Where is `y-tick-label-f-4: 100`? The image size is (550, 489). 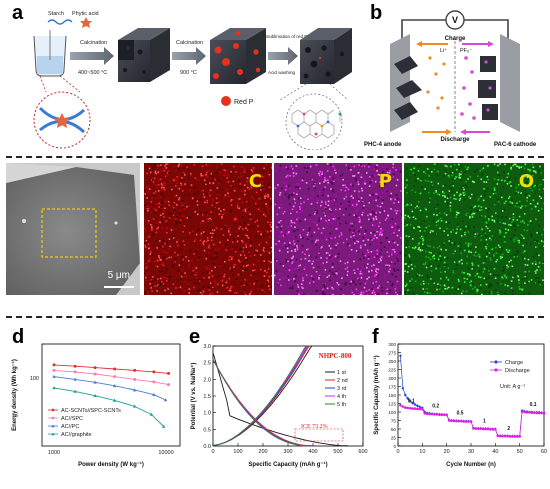
y-tick-label-f-4: 100 is located at coordinates (392, 412).